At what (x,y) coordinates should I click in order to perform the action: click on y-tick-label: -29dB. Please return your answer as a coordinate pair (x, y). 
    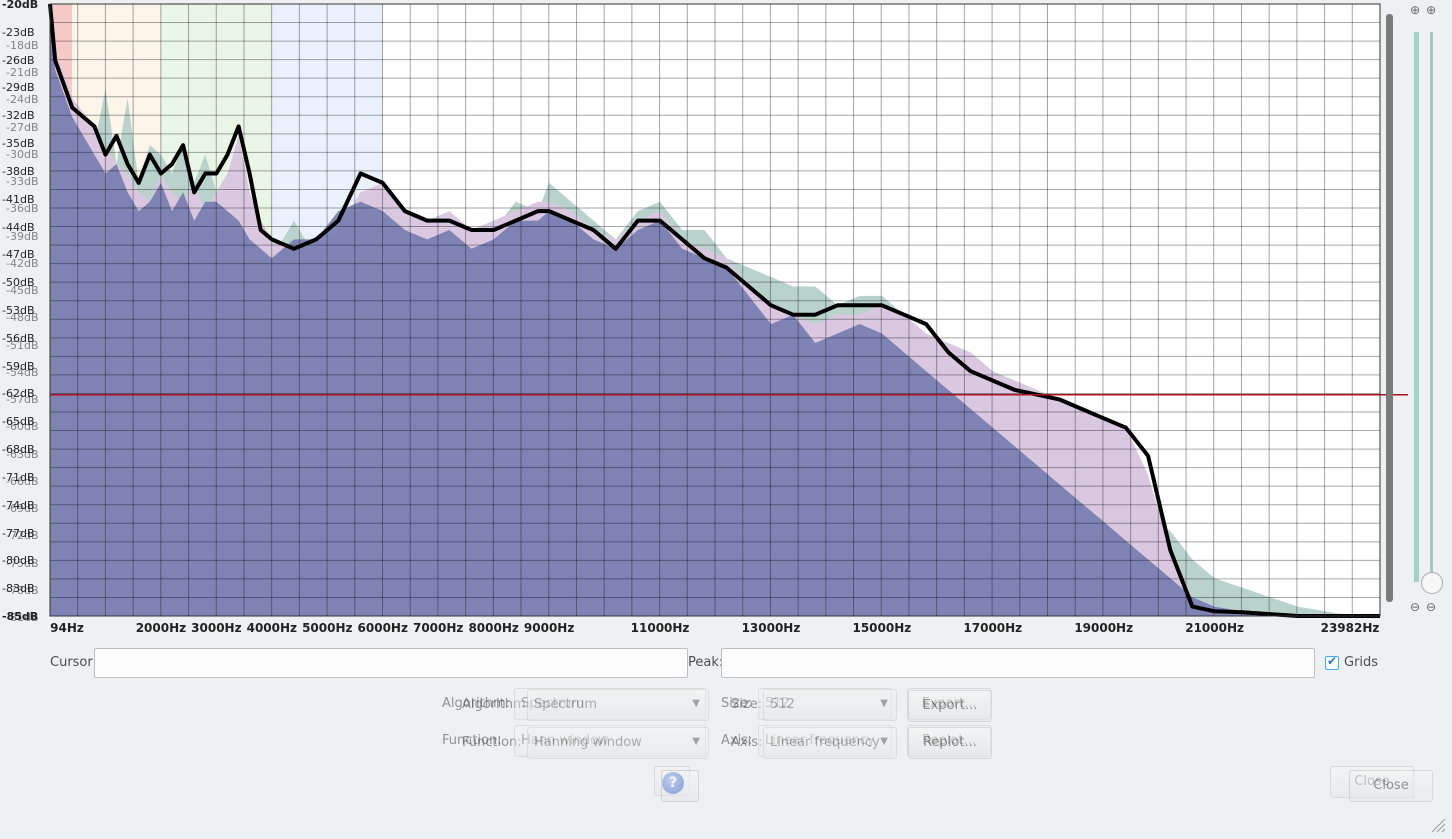
    Looking at the image, I should click on (18, 88).